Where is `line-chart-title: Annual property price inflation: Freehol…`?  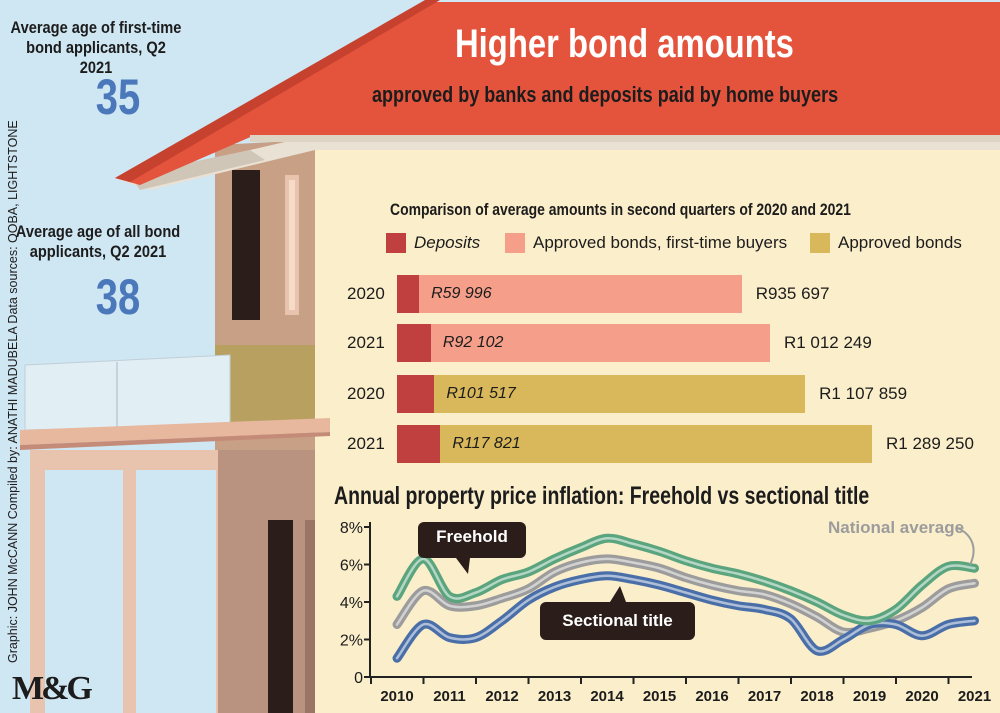 line-chart-title: Annual property price inflation: Freehol… is located at coordinates (602, 496).